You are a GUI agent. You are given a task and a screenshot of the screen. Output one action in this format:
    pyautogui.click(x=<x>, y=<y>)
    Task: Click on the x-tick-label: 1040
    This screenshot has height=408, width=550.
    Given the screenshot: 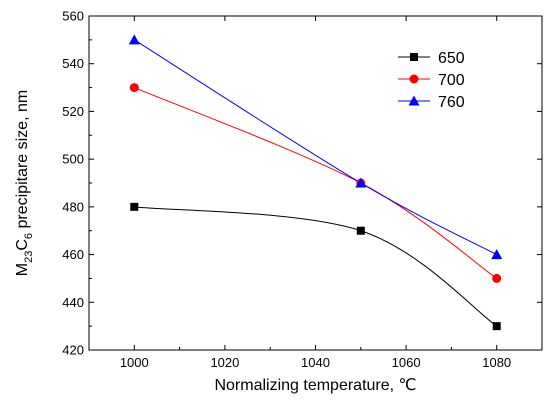 What is the action you would take?
    pyautogui.click(x=315, y=362)
    